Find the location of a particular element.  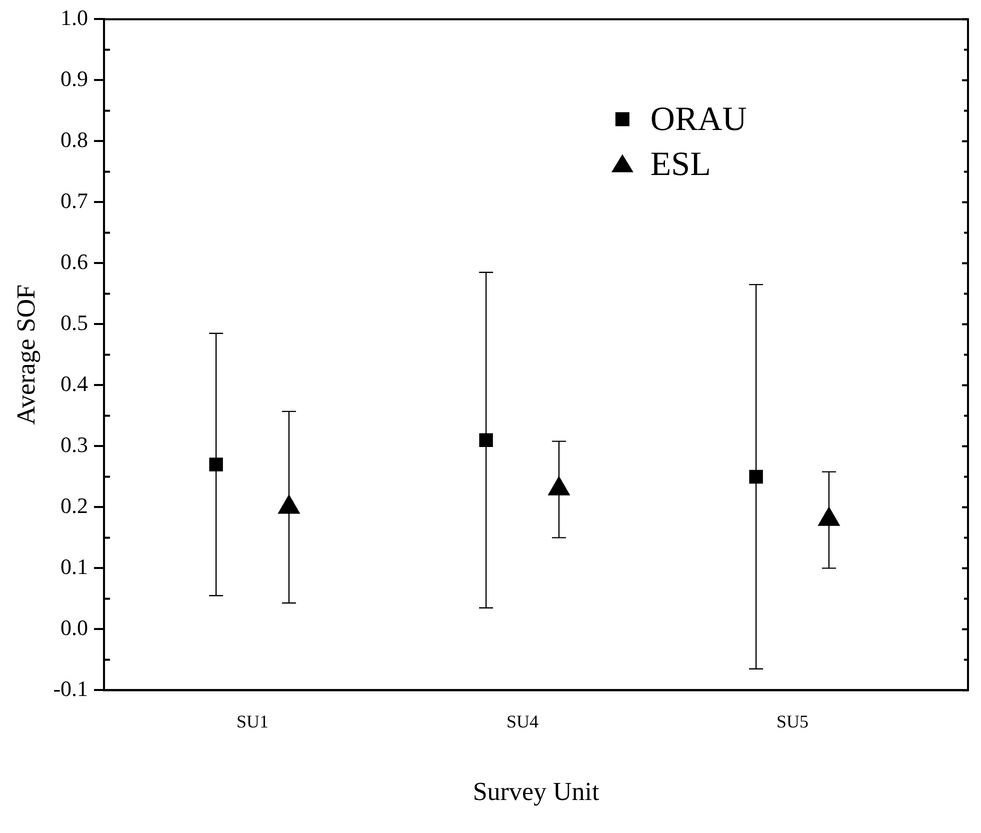

y-tick-label: -0.1 is located at coordinates (70, 688).